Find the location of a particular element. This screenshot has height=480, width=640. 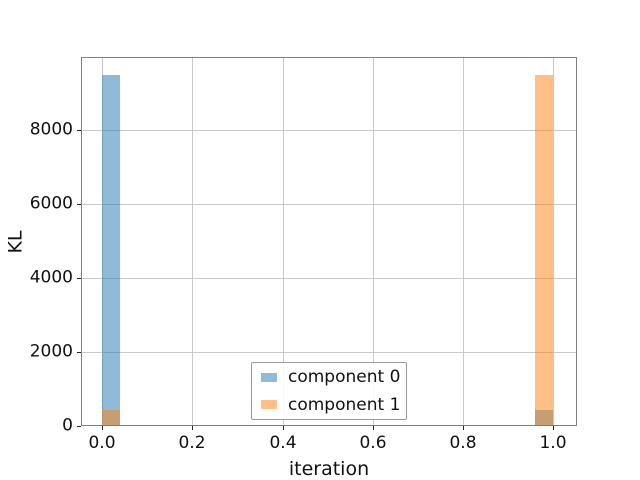

legend-item: component 1 is located at coordinates (330, 405).